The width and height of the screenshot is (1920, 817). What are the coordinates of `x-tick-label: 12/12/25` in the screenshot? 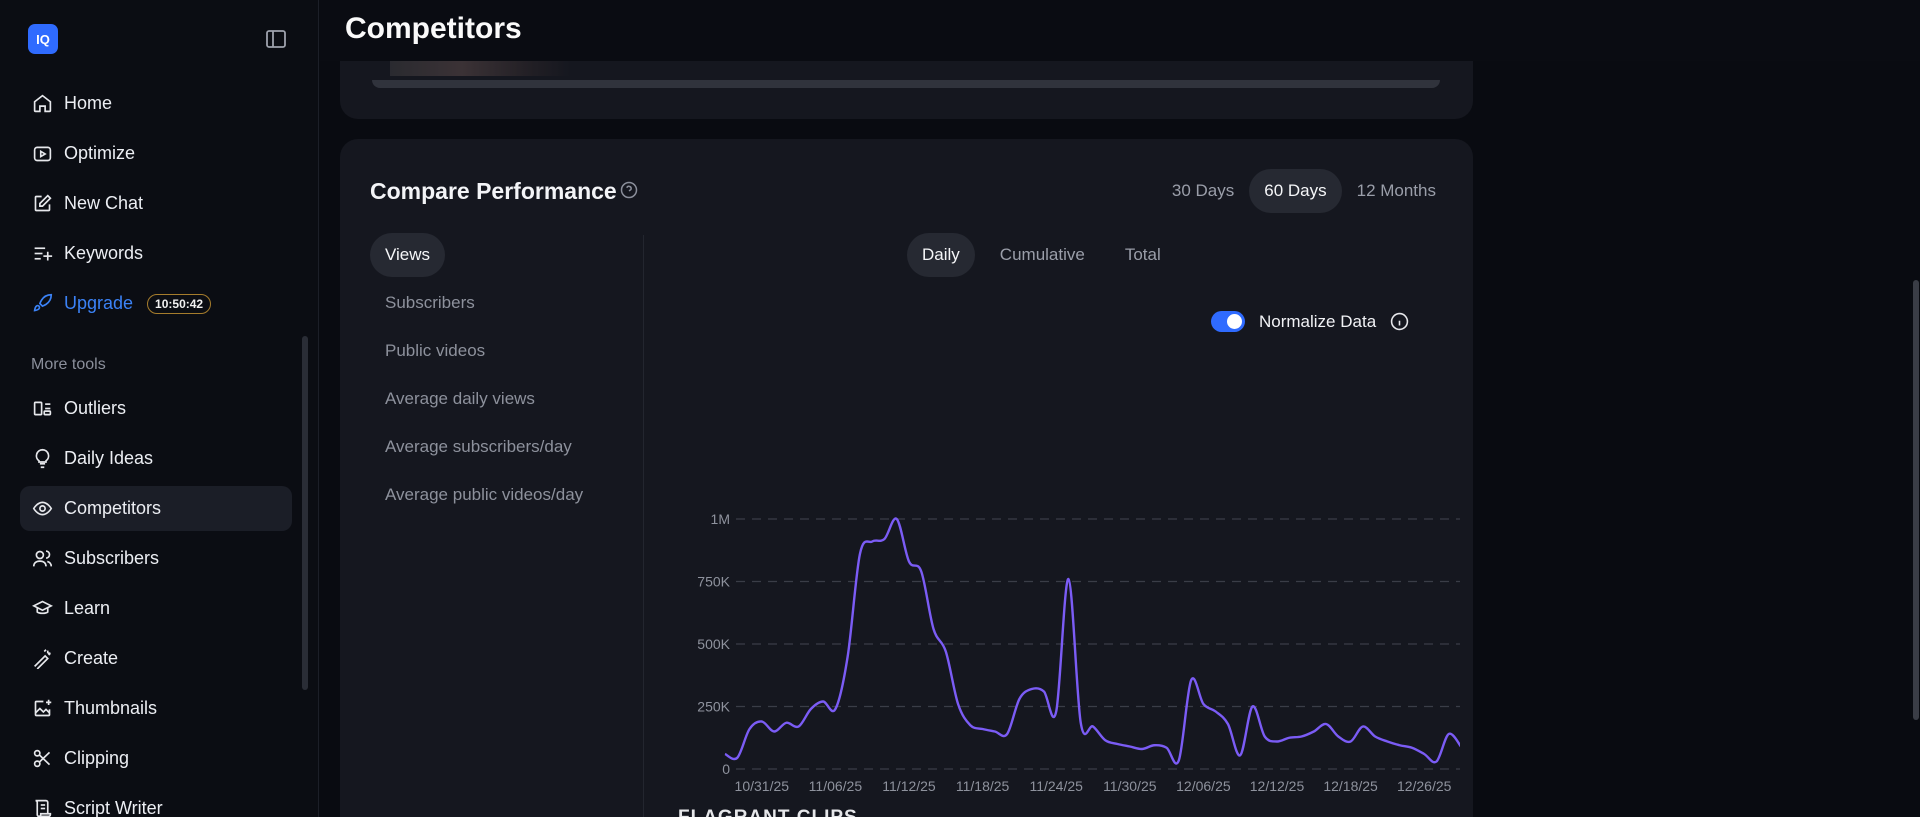 It's located at (1277, 786).